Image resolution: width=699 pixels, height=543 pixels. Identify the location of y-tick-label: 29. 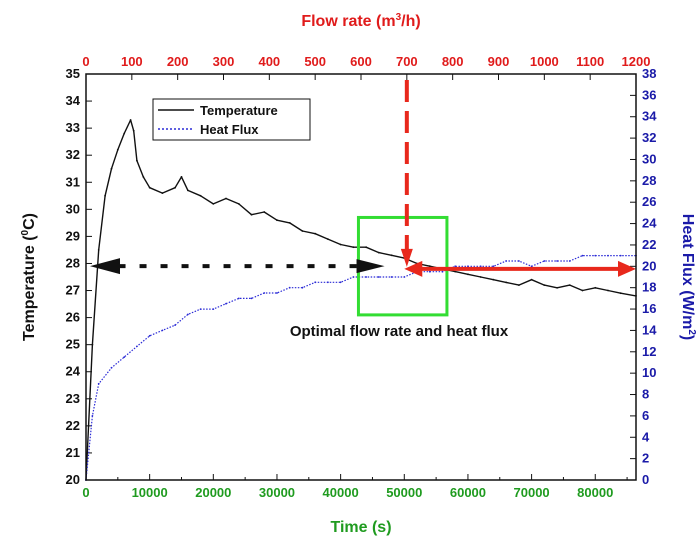
(73, 235).